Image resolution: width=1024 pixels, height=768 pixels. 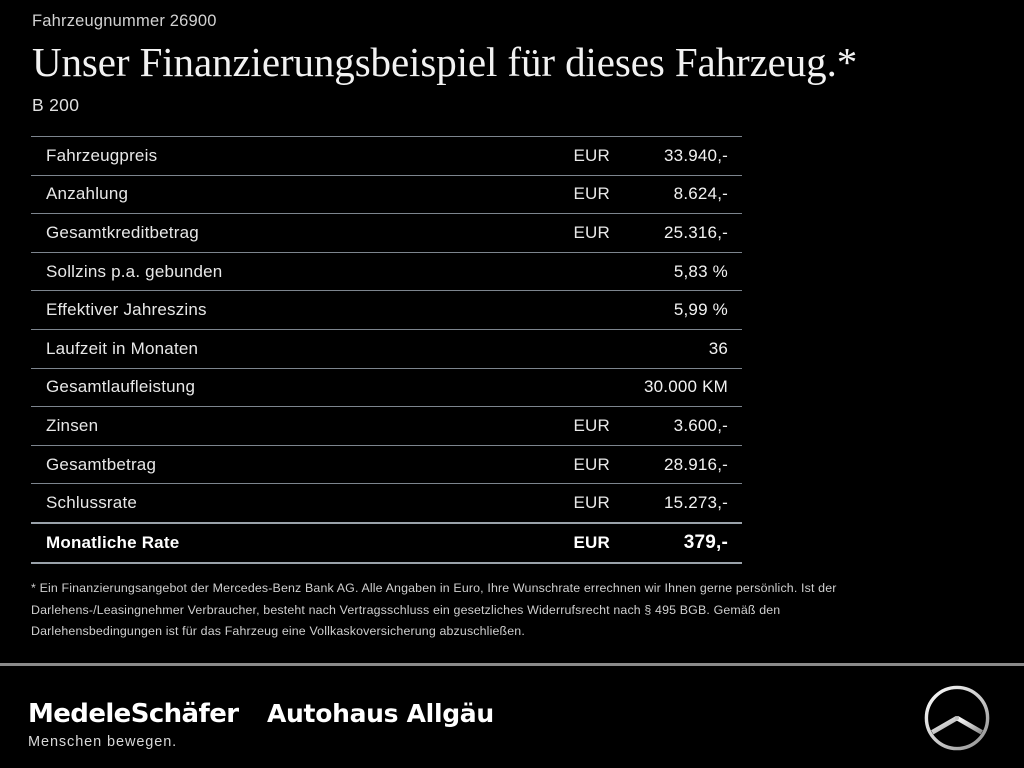 What do you see at coordinates (92, 503) in the screenshot?
I see `row-label: Schlussrate` at bounding box center [92, 503].